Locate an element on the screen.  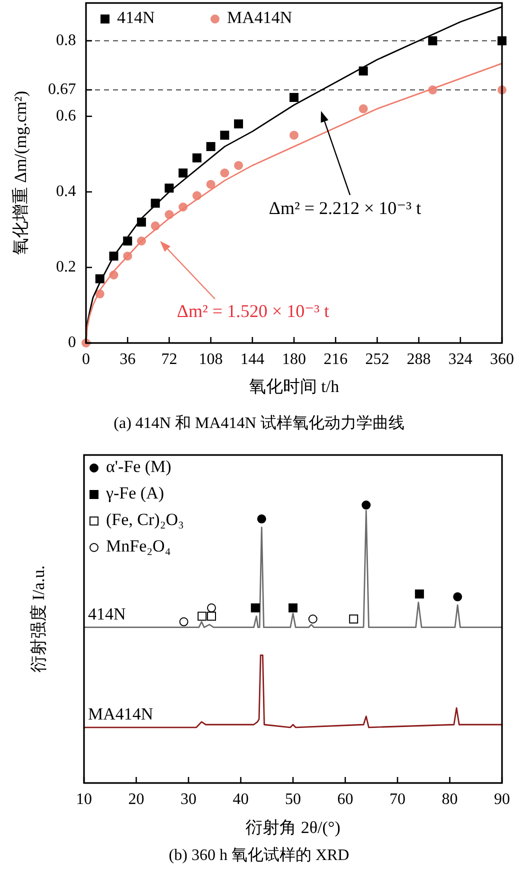
x-tick-label: 72 is located at coordinates (169, 359).